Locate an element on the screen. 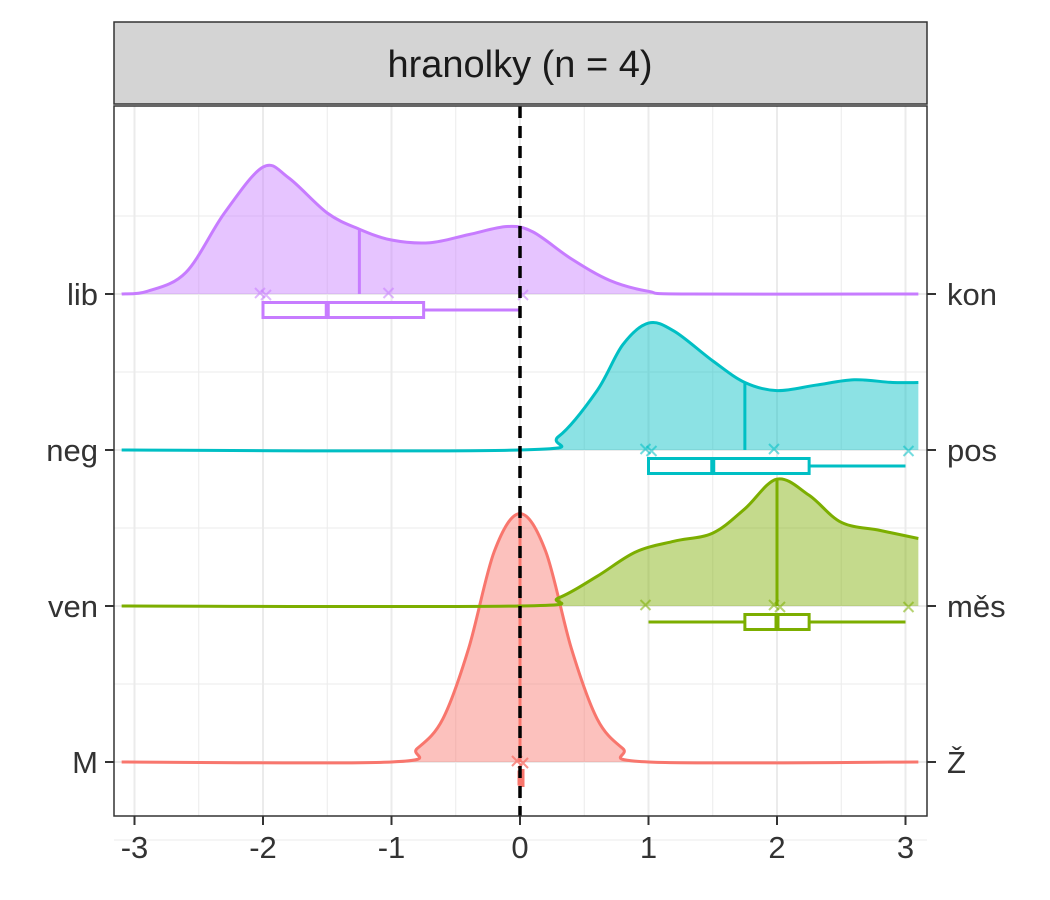  x-tick-label: 2 is located at coordinates (776, 847).